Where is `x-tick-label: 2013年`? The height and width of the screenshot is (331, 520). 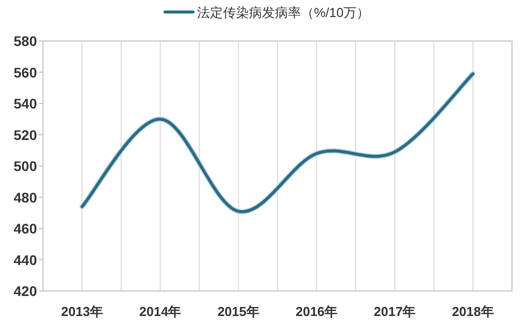
x-tick-label: 2013年 is located at coordinates (82, 311).